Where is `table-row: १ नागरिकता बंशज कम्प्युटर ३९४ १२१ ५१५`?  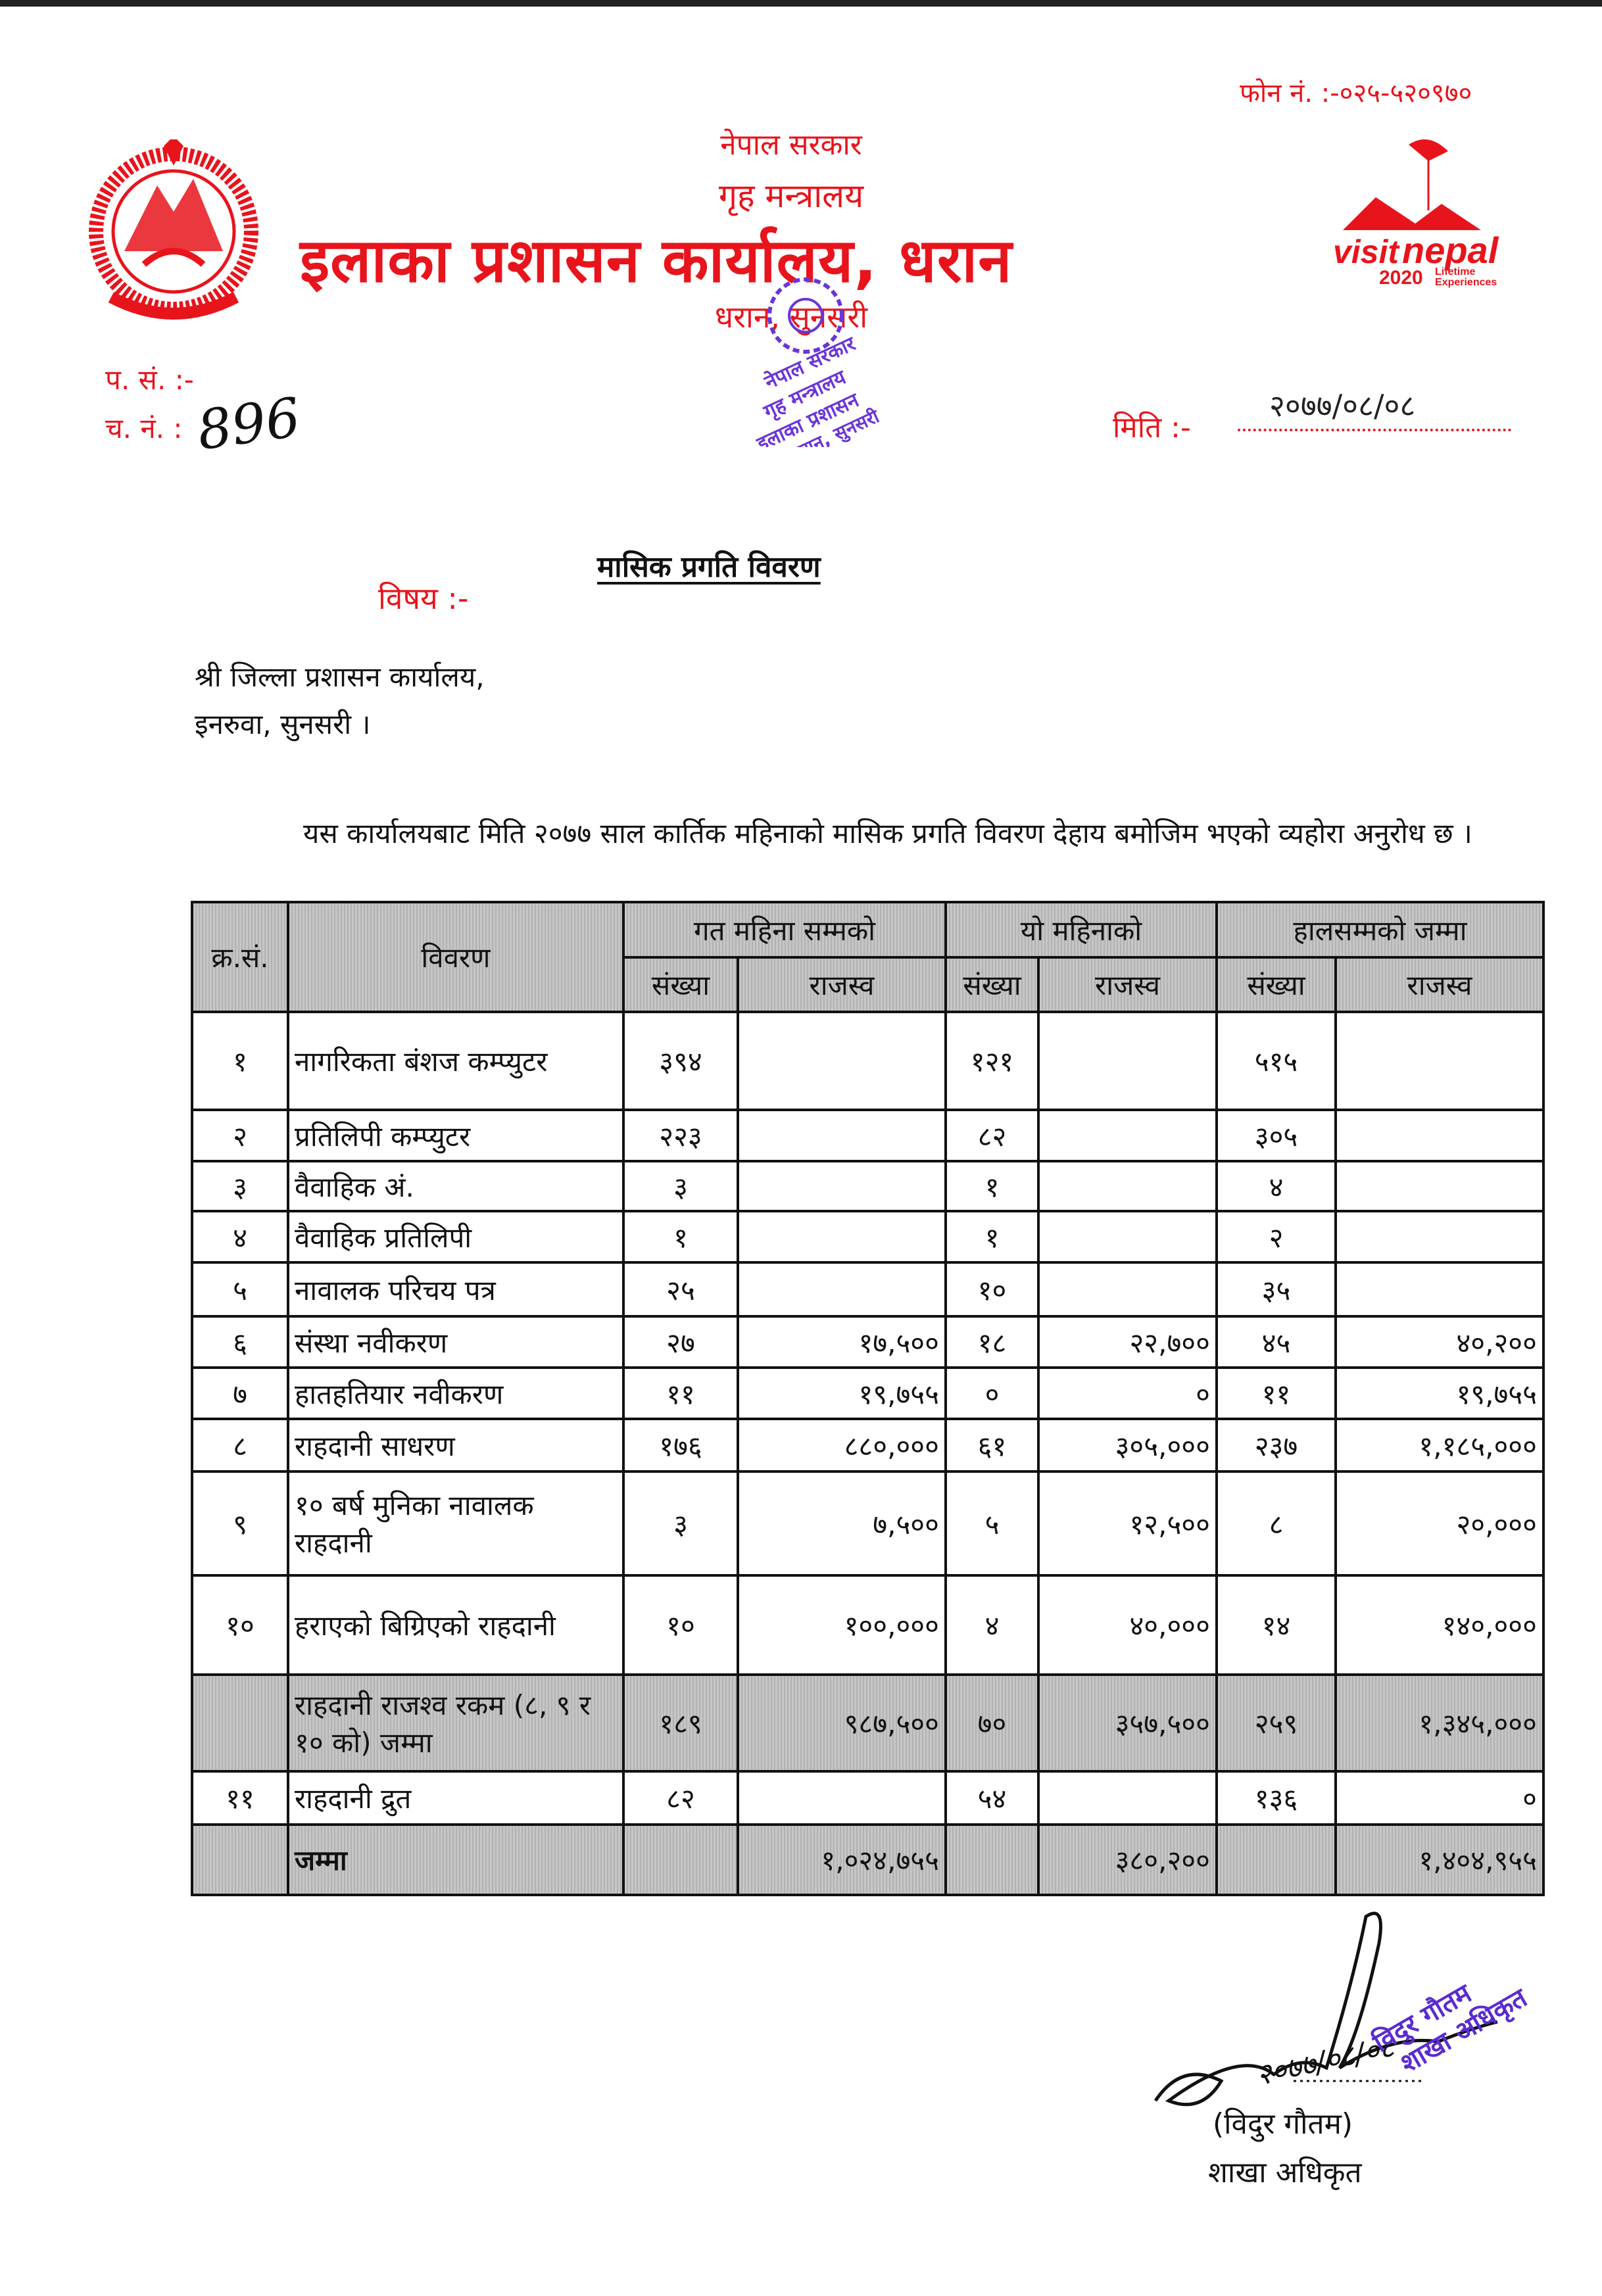
table-row: १ नागरिकता बंशज कम्प्युटर ३९४ १२१ ५१५ is located at coordinates (868, 1061).